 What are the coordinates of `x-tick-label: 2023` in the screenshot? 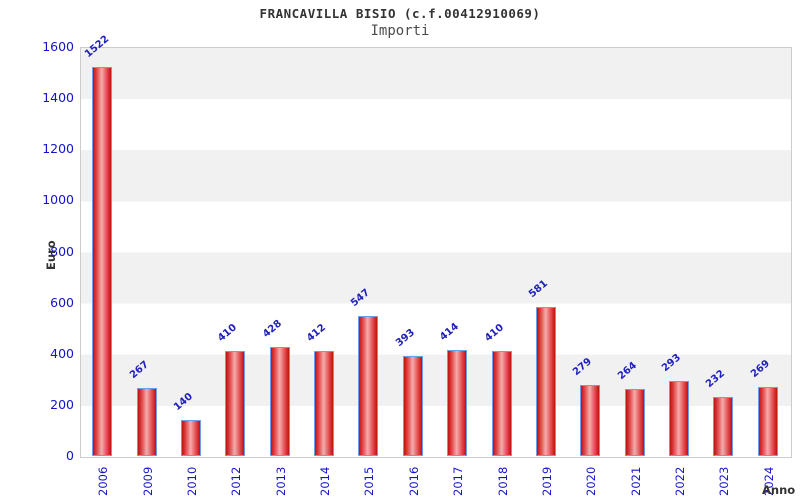 It's located at (724, 481).